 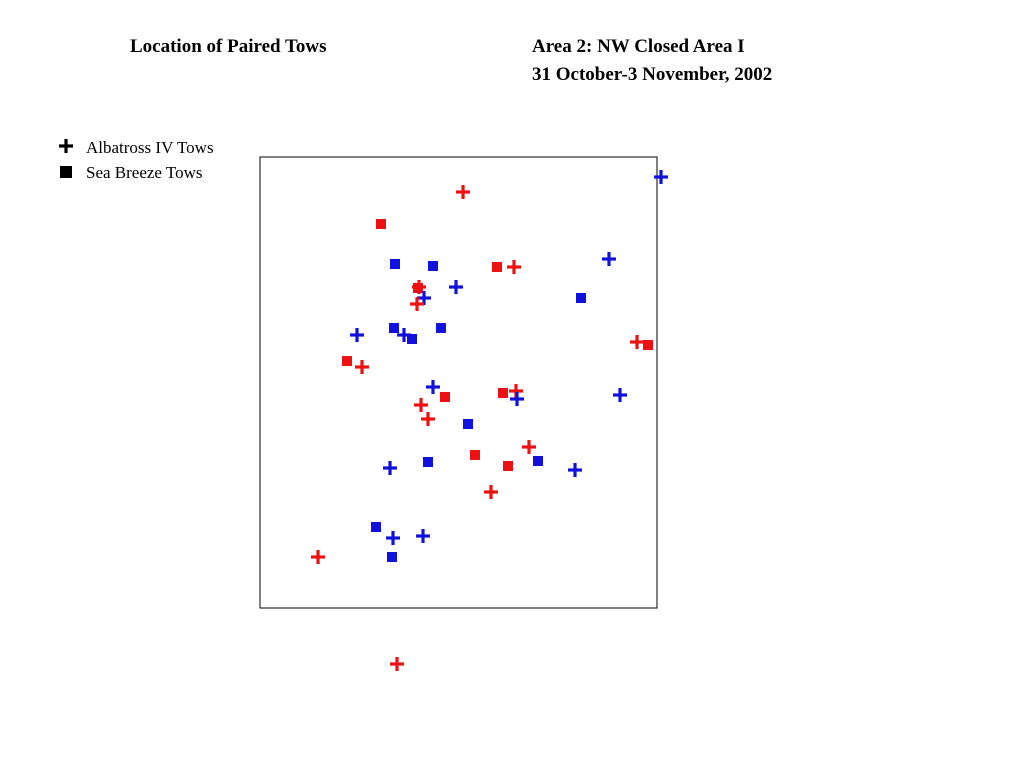 I want to click on legend-square, so click(x=66, y=172).